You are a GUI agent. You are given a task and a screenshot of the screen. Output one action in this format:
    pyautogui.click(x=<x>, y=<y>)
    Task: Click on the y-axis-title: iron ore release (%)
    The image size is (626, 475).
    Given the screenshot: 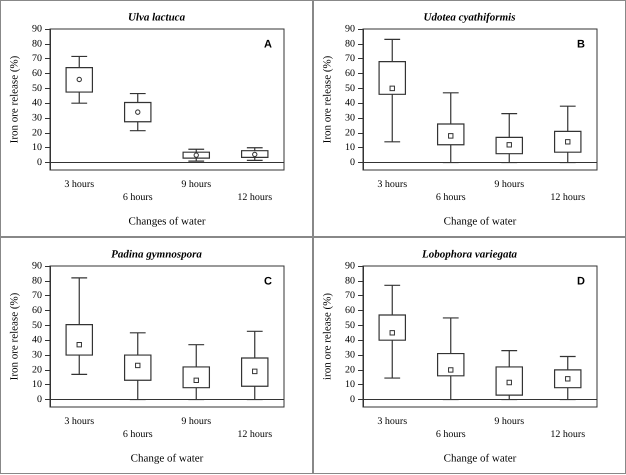 What is the action you would take?
    pyautogui.click(x=328, y=336)
    